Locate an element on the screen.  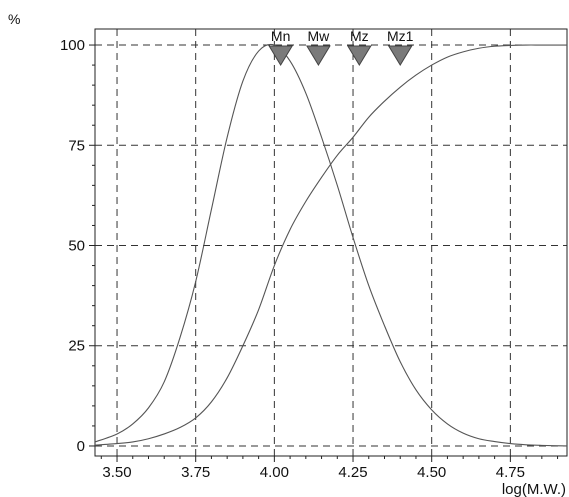
x-tick-label: 4.25 is located at coordinates (352, 472).